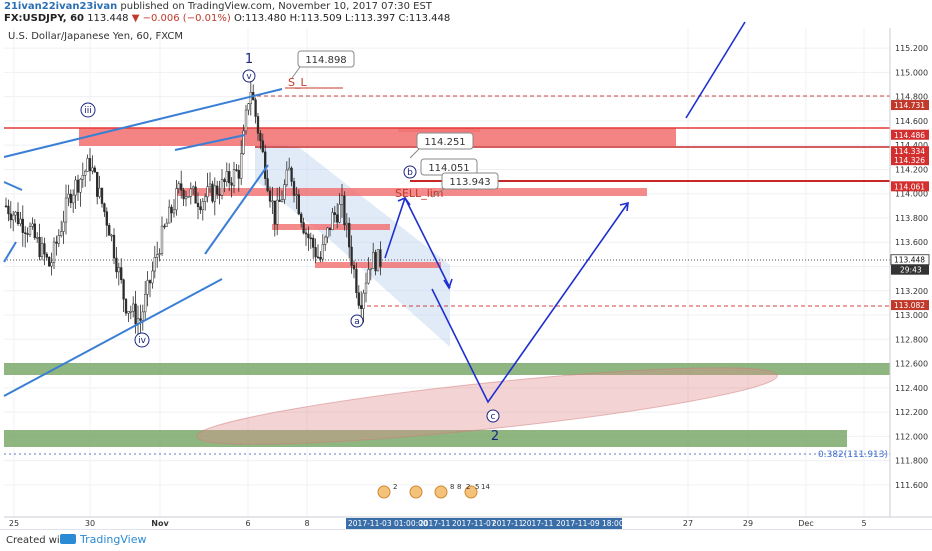 This screenshot has height=551, width=932. What do you see at coordinates (911, 436) in the screenshot?
I see `y-tick-label: 112.000` at bounding box center [911, 436].